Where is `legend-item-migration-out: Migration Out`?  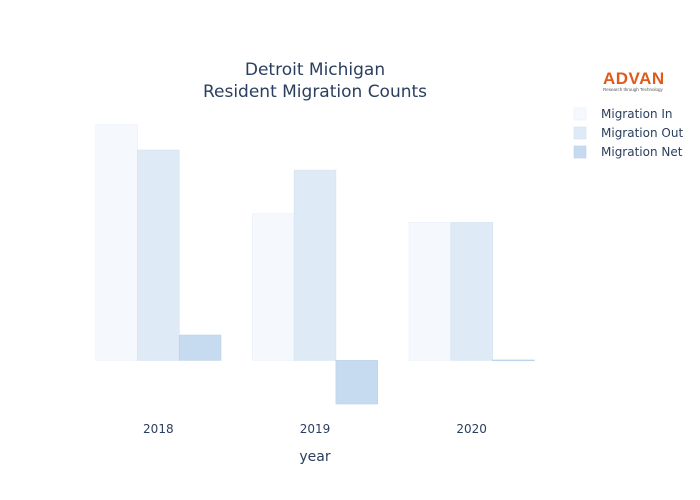 legend-item-migration-out: Migration Out is located at coordinates (628, 133).